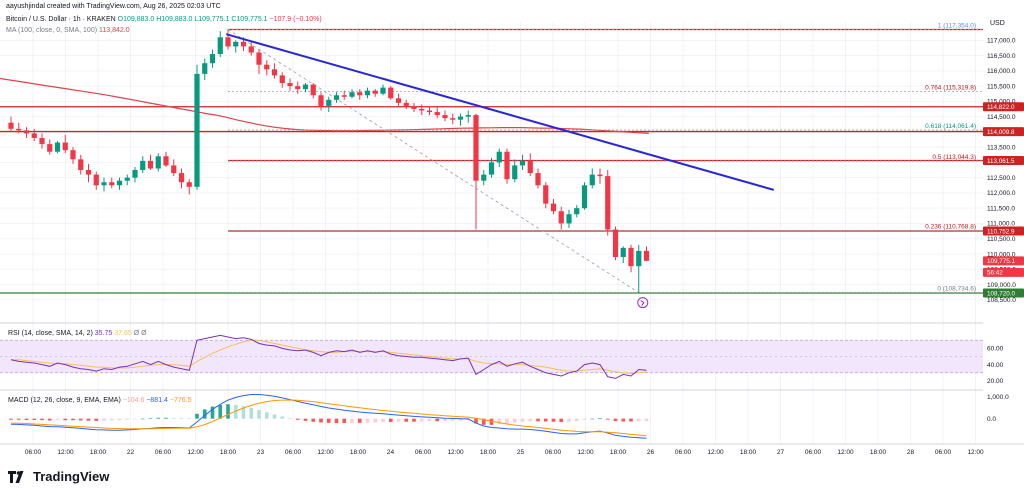 Image resolution: width=1024 pixels, height=493 pixels. What do you see at coordinates (1001, 161) in the screenshot?
I see `price-tag-label: 113,061.5` at bounding box center [1001, 161].